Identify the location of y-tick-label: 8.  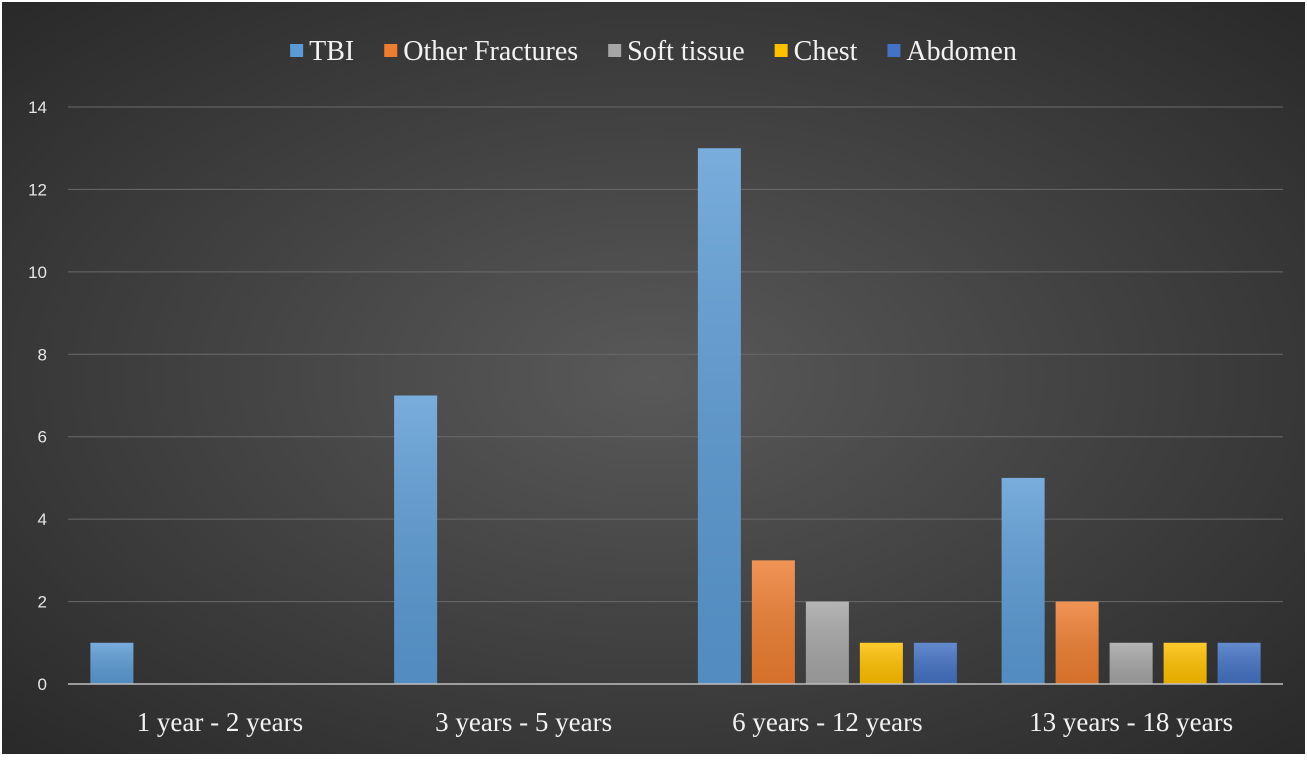
(42, 354).